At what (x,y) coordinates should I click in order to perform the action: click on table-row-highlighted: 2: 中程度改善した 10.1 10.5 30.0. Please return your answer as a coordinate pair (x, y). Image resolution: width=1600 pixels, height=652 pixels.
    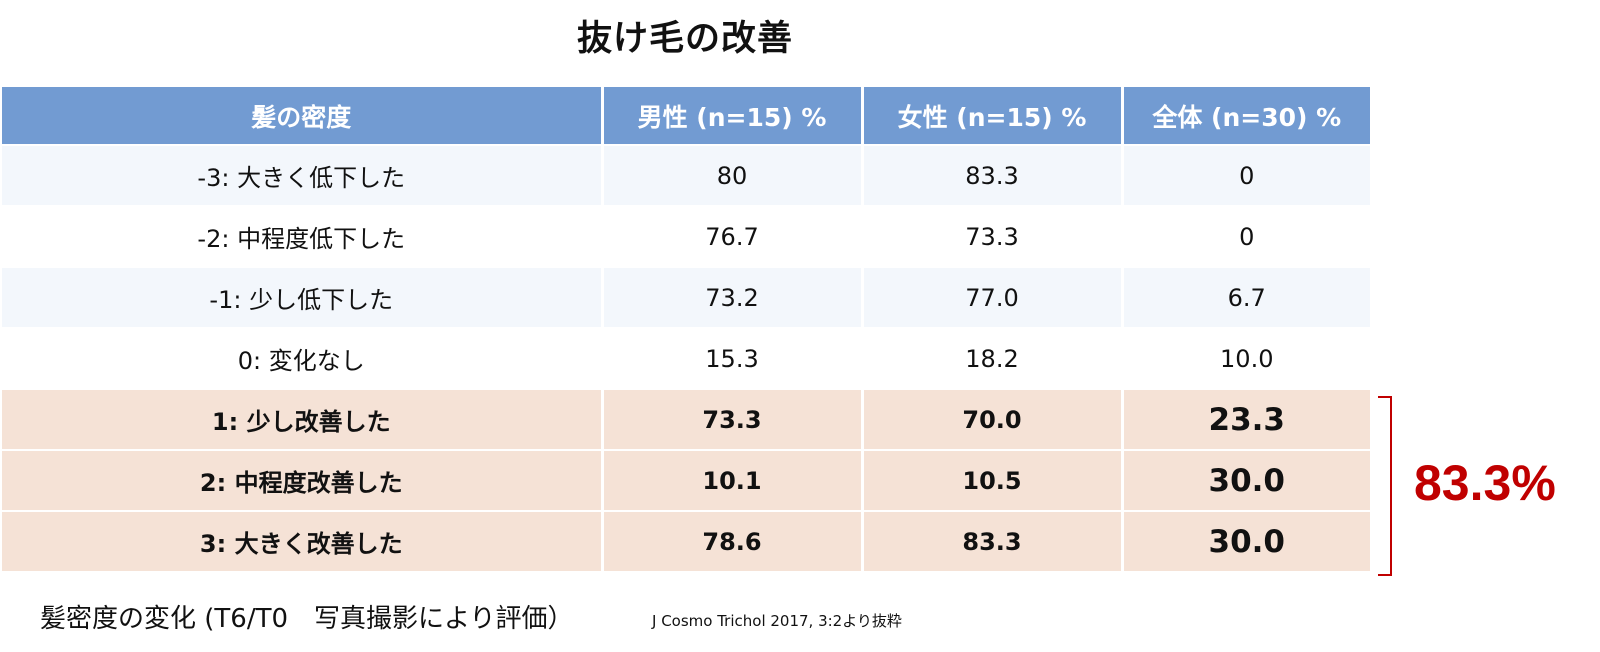
    Looking at the image, I should click on (686, 480).